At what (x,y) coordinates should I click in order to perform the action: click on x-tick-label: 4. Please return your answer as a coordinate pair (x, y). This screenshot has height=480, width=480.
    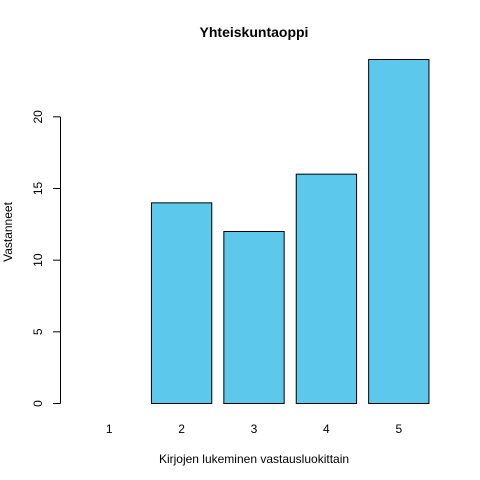
    Looking at the image, I should click on (326, 429).